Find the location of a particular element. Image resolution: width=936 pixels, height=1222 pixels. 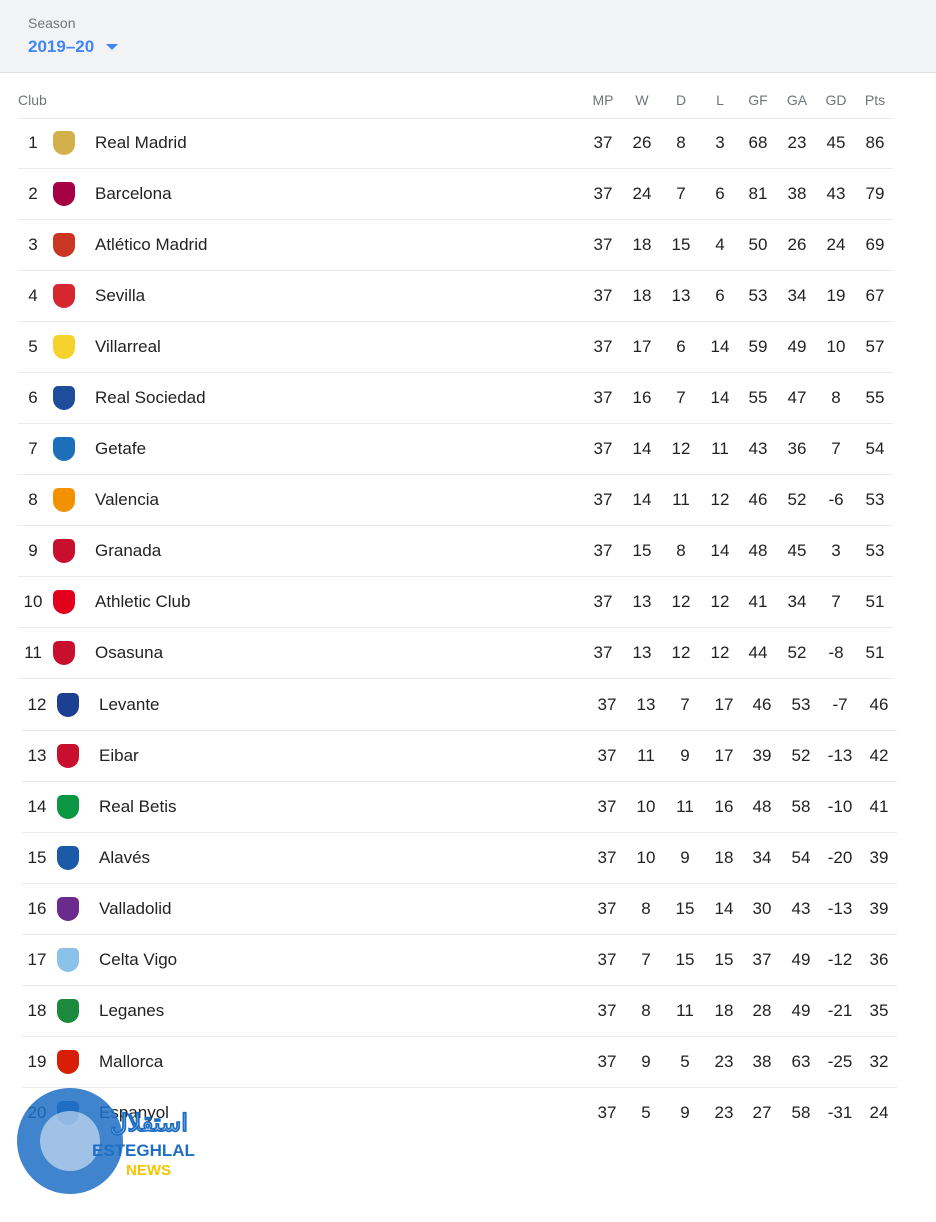

position: 3 is located at coordinates (33, 244).